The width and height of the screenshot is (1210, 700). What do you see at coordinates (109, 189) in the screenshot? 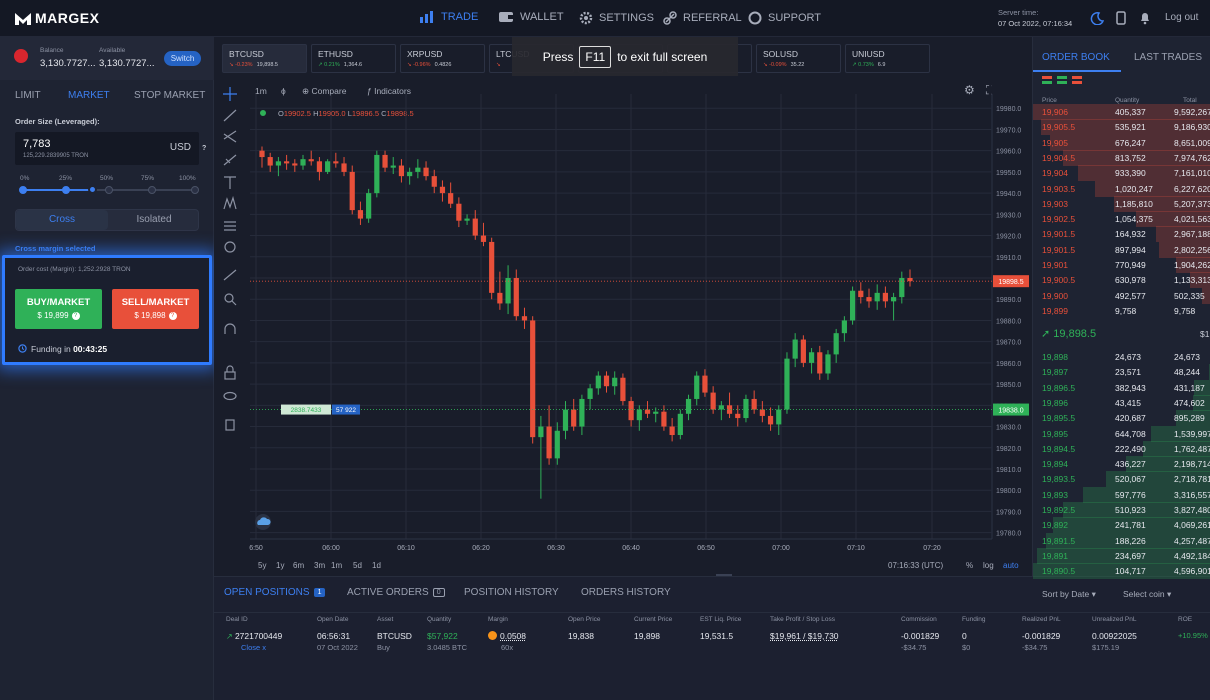
I see `size-slider` at bounding box center [109, 189].